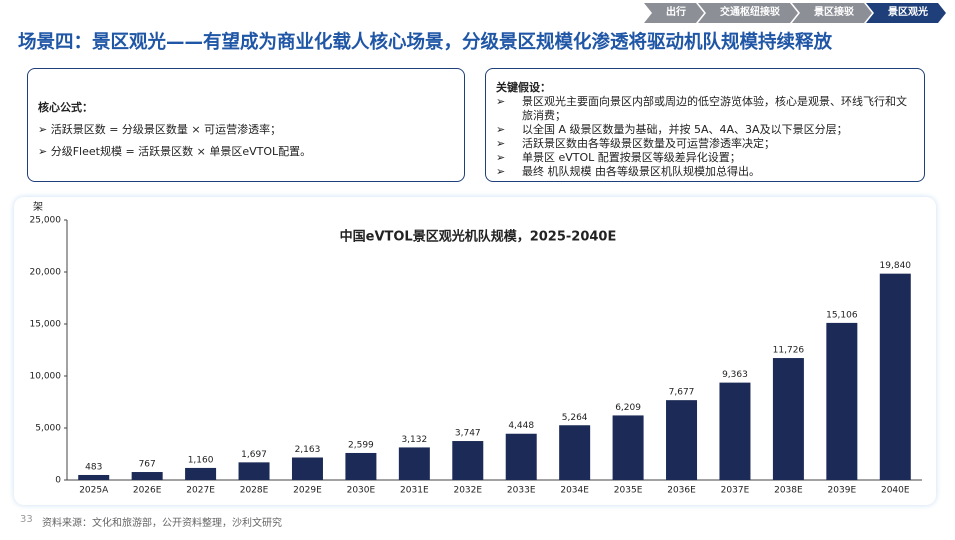 The image size is (955, 540). I want to click on value-label: 1,160, so click(201, 460).